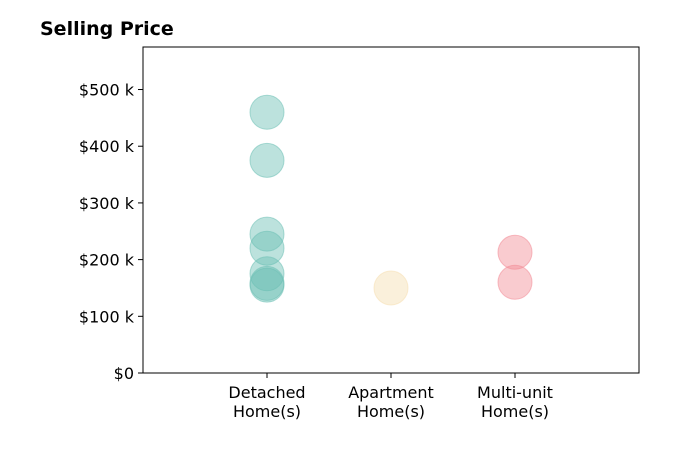 Image resolution: width=679 pixels, height=462 pixels. What do you see at coordinates (124, 373) in the screenshot?
I see `y-tick-label: $0` at bounding box center [124, 373].